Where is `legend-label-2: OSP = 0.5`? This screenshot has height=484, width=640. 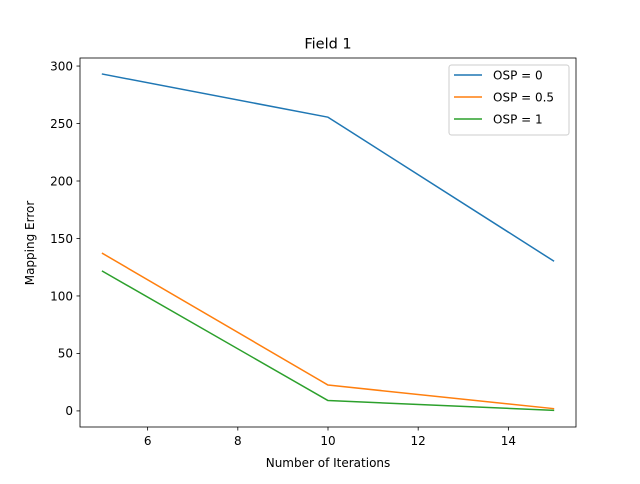
legend-label-2: OSP = 0.5 is located at coordinates (523, 97).